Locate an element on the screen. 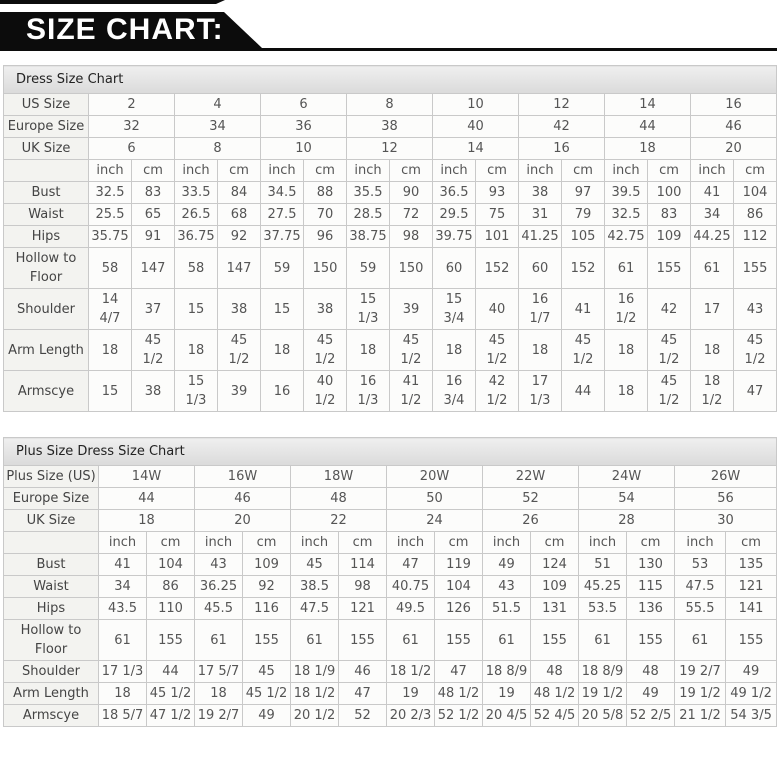  measure-value: 20 1/2 is located at coordinates (314, 715).